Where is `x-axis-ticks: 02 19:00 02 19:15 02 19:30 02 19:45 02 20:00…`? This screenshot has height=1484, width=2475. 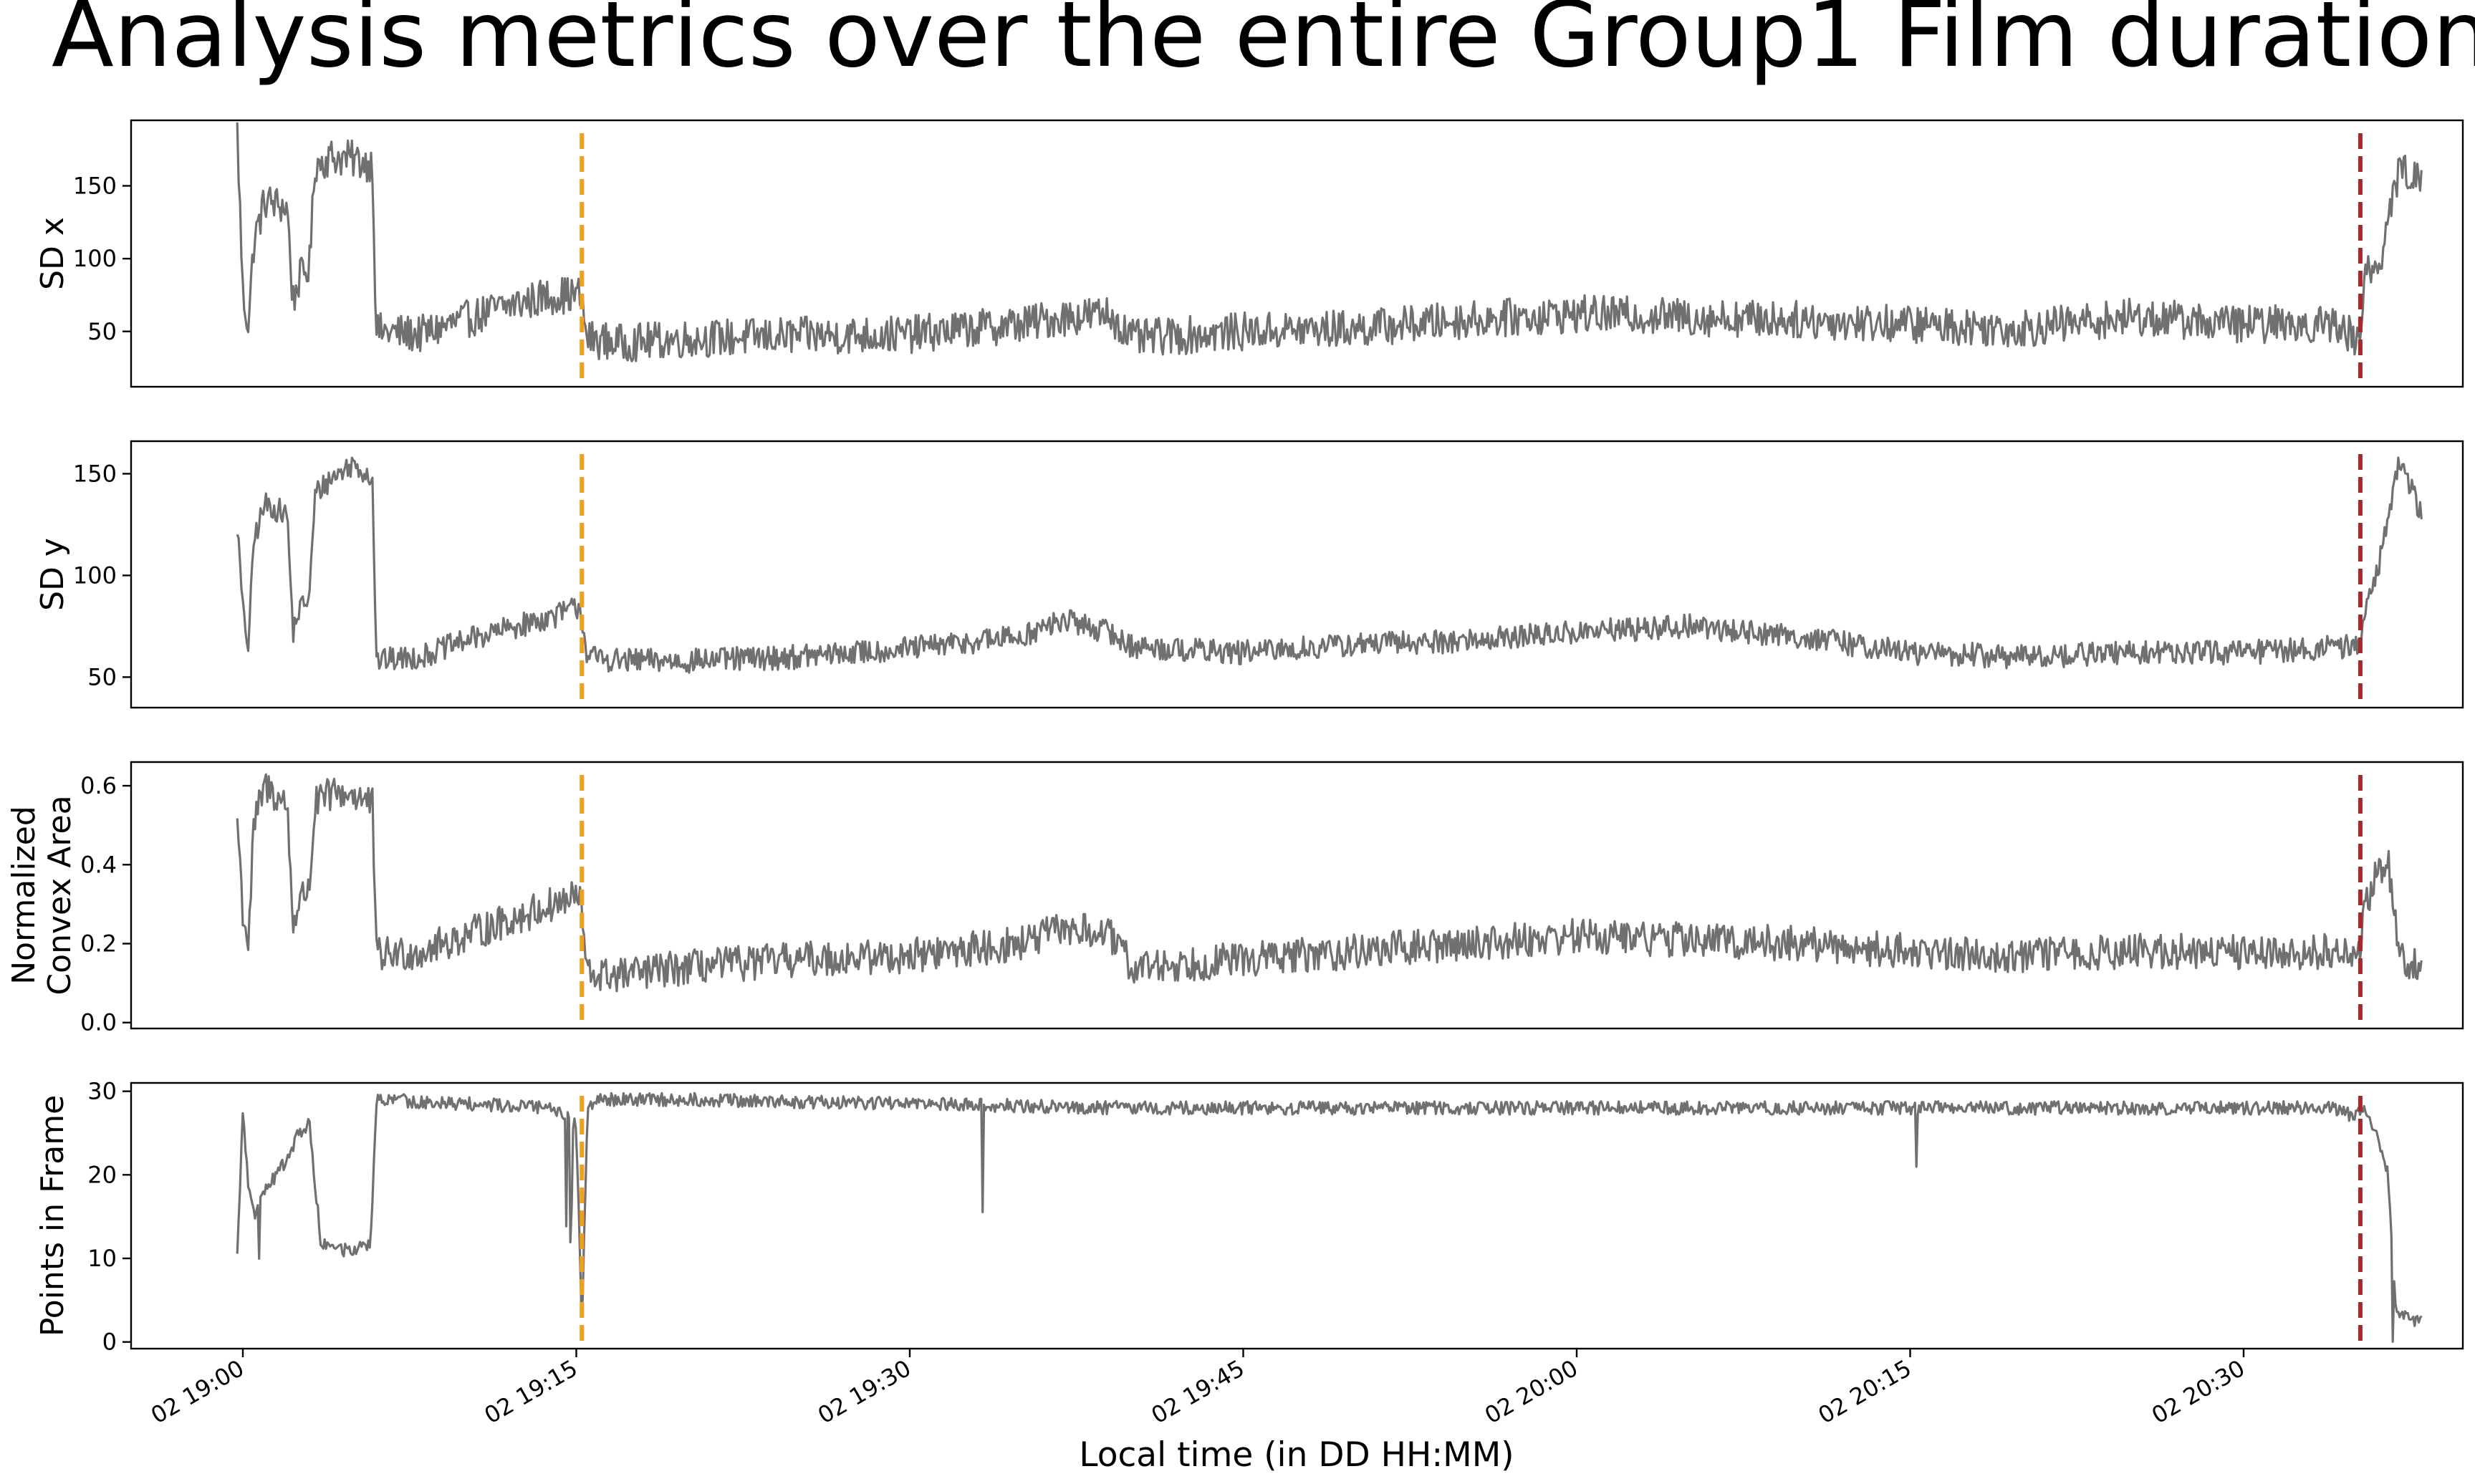
x-axis-ticks: 02 19:00 02 19:15 02 19:30 02 19:45 02 20:00… is located at coordinates (1197, 1389).